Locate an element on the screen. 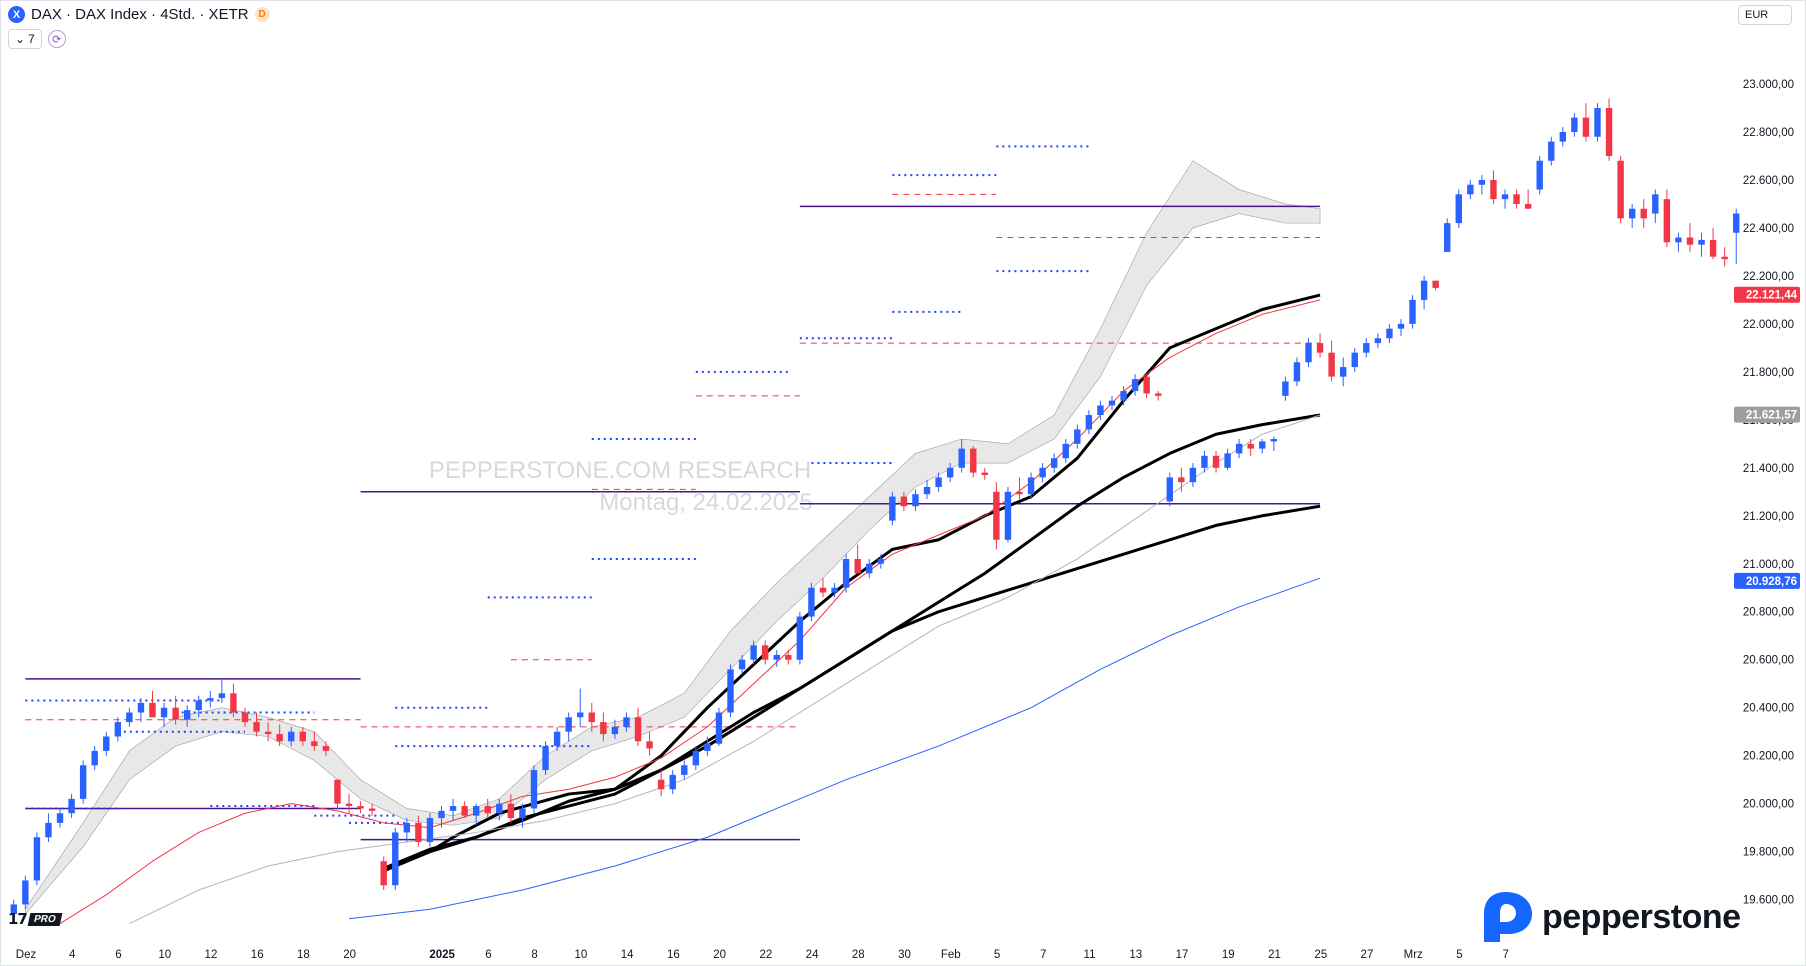  currency-button: EUR is located at coordinates (1765, 15).